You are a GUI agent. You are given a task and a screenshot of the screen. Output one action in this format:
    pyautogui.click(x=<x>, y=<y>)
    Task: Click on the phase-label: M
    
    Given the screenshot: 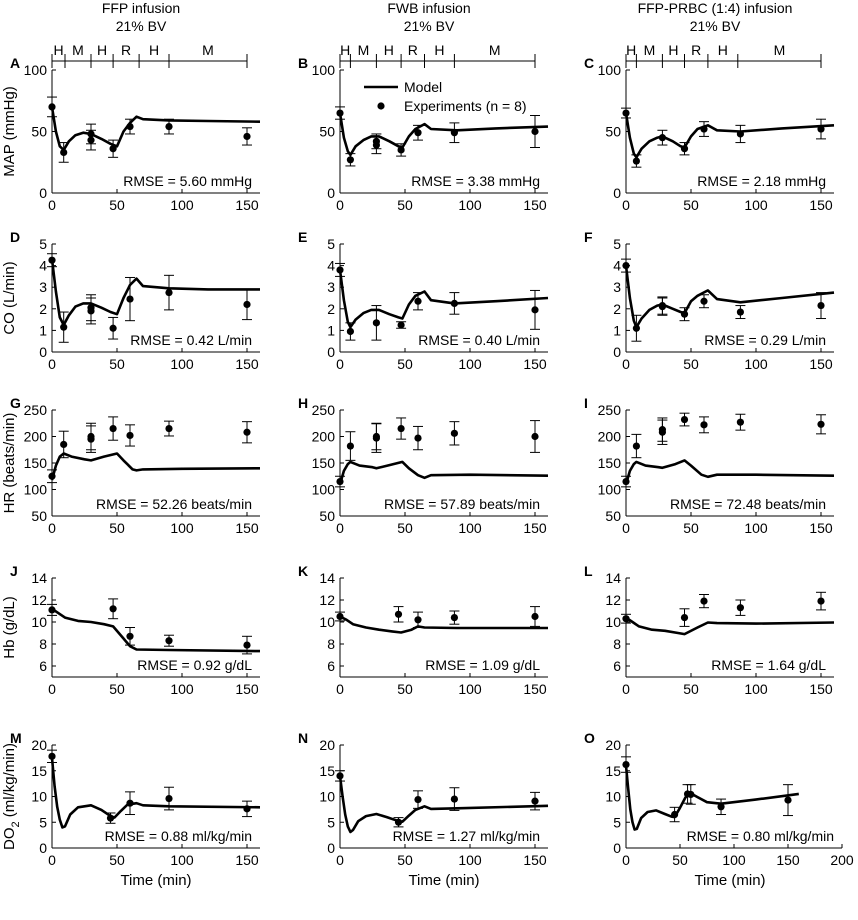 What is the action you would take?
    pyautogui.click(x=364, y=50)
    